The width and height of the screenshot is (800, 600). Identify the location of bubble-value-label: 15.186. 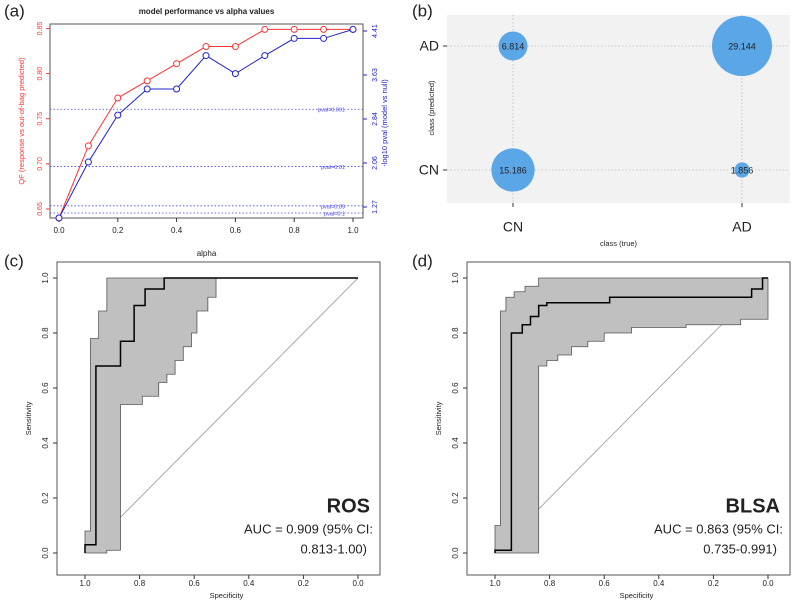
(513, 170).